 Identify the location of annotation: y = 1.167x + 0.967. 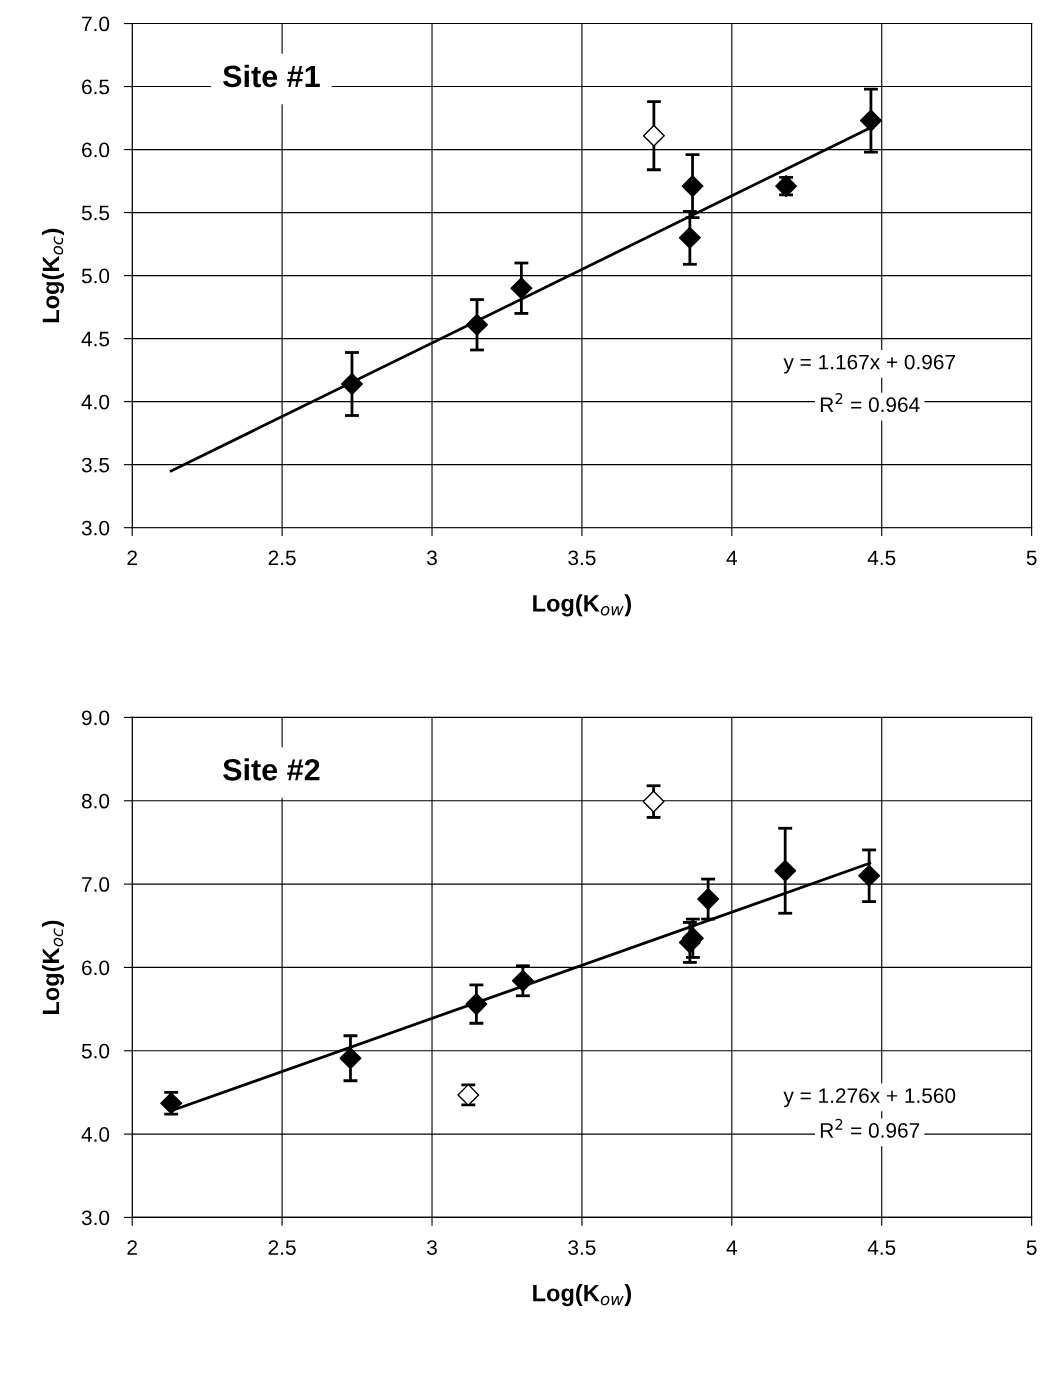
(869, 364).